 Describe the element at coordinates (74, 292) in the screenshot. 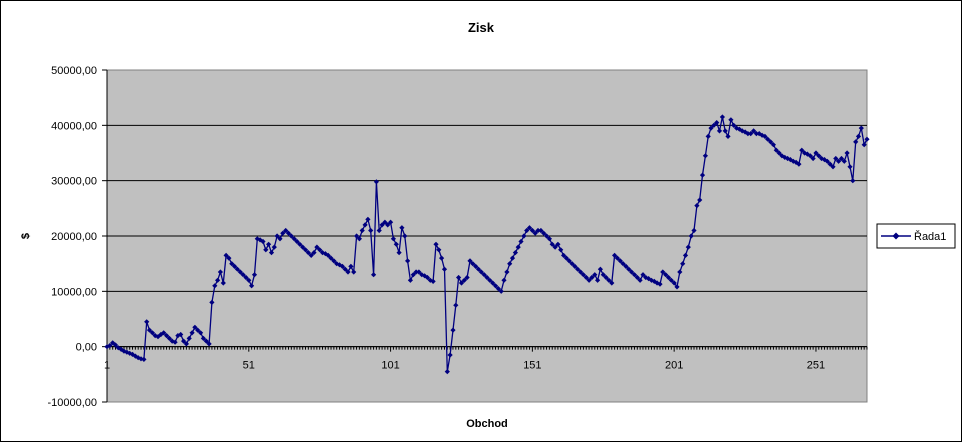

I see `y-tick-label: 10000,00` at that location.